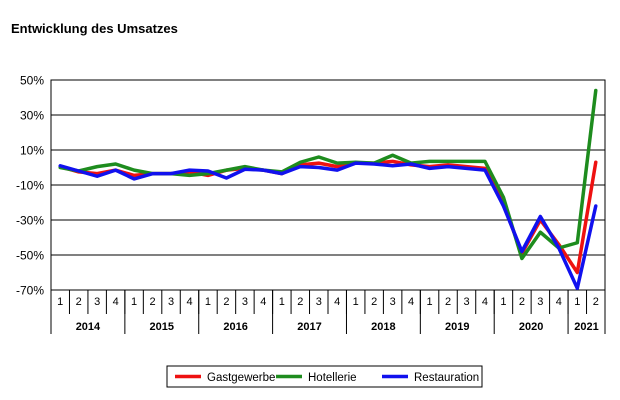 Image resolution: width=620 pixels, height=400 pixels. What do you see at coordinates (531, 327) in the screenshot?
I see `year-label: 2020` at bounding box center [531, 327].